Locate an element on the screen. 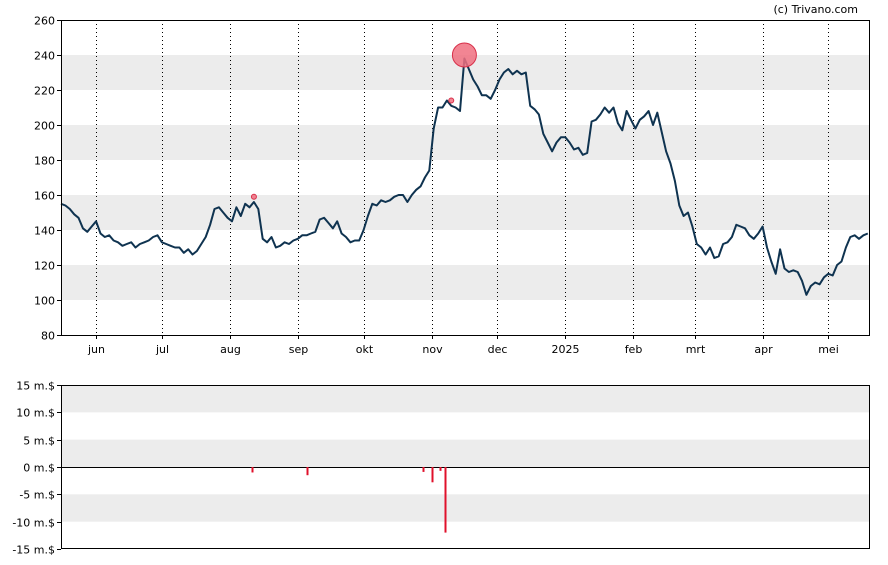 The height and width of the screenshot is (565, 888). y-tick-label: -15 m.$ is located at coordinates (33, 550).